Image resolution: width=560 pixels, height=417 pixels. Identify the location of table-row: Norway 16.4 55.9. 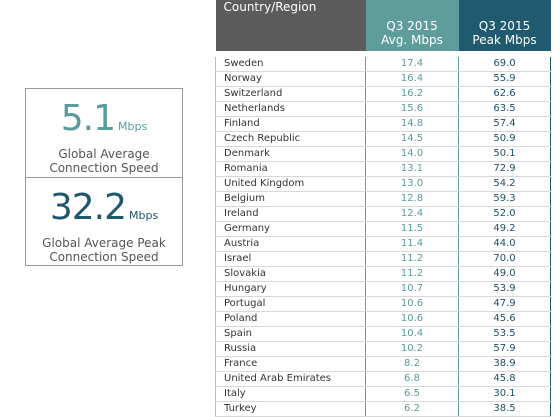
(383, 79).